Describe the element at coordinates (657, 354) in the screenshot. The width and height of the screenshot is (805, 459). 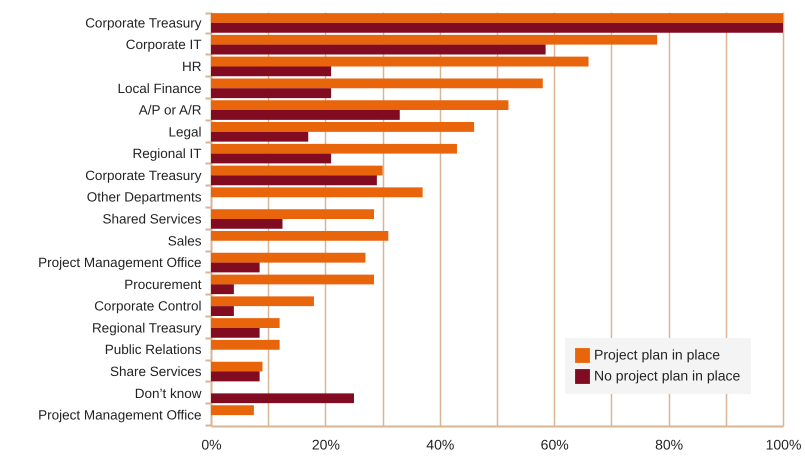
I see `legend-label: Project plan in place` at that location.